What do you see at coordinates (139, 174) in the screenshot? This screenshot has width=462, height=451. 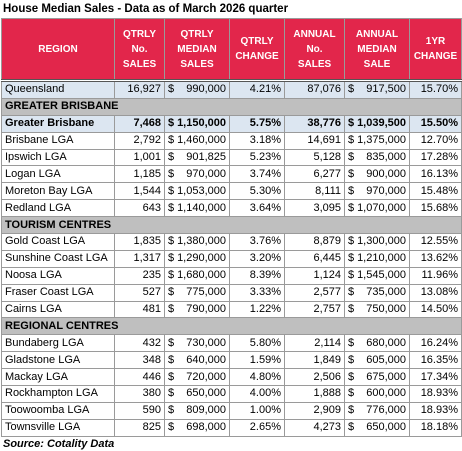 I see `cell: 1,185` at bounding box center [139, 174].